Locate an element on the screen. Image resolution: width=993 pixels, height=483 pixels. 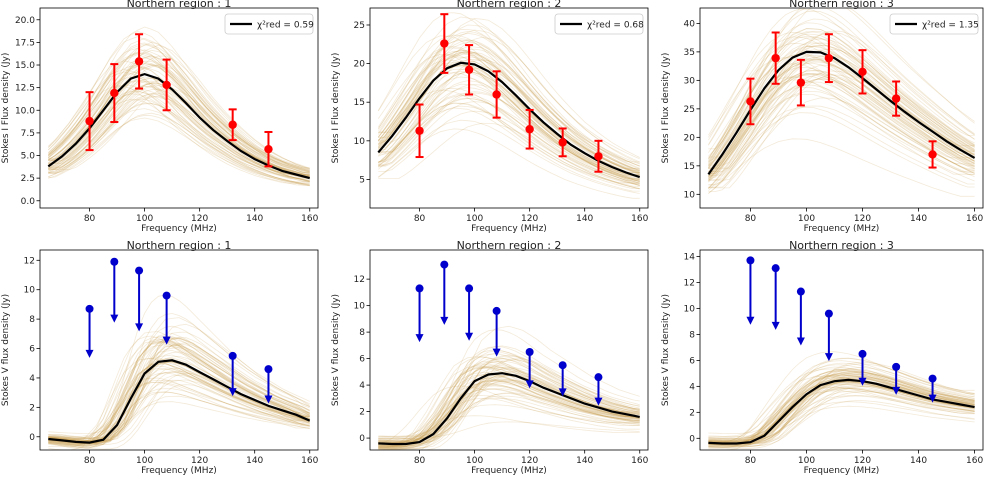
y-tick-label: 12.5 is located at coordinates (25, 89).